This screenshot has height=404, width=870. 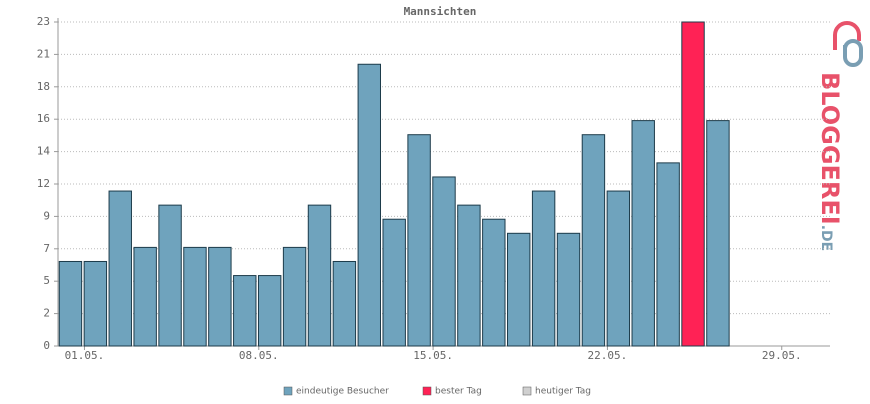 What do you see at coordinates (43, 53) in the screenshot?
I see `y-tick-label: 21` at bounding box center [43, 53].